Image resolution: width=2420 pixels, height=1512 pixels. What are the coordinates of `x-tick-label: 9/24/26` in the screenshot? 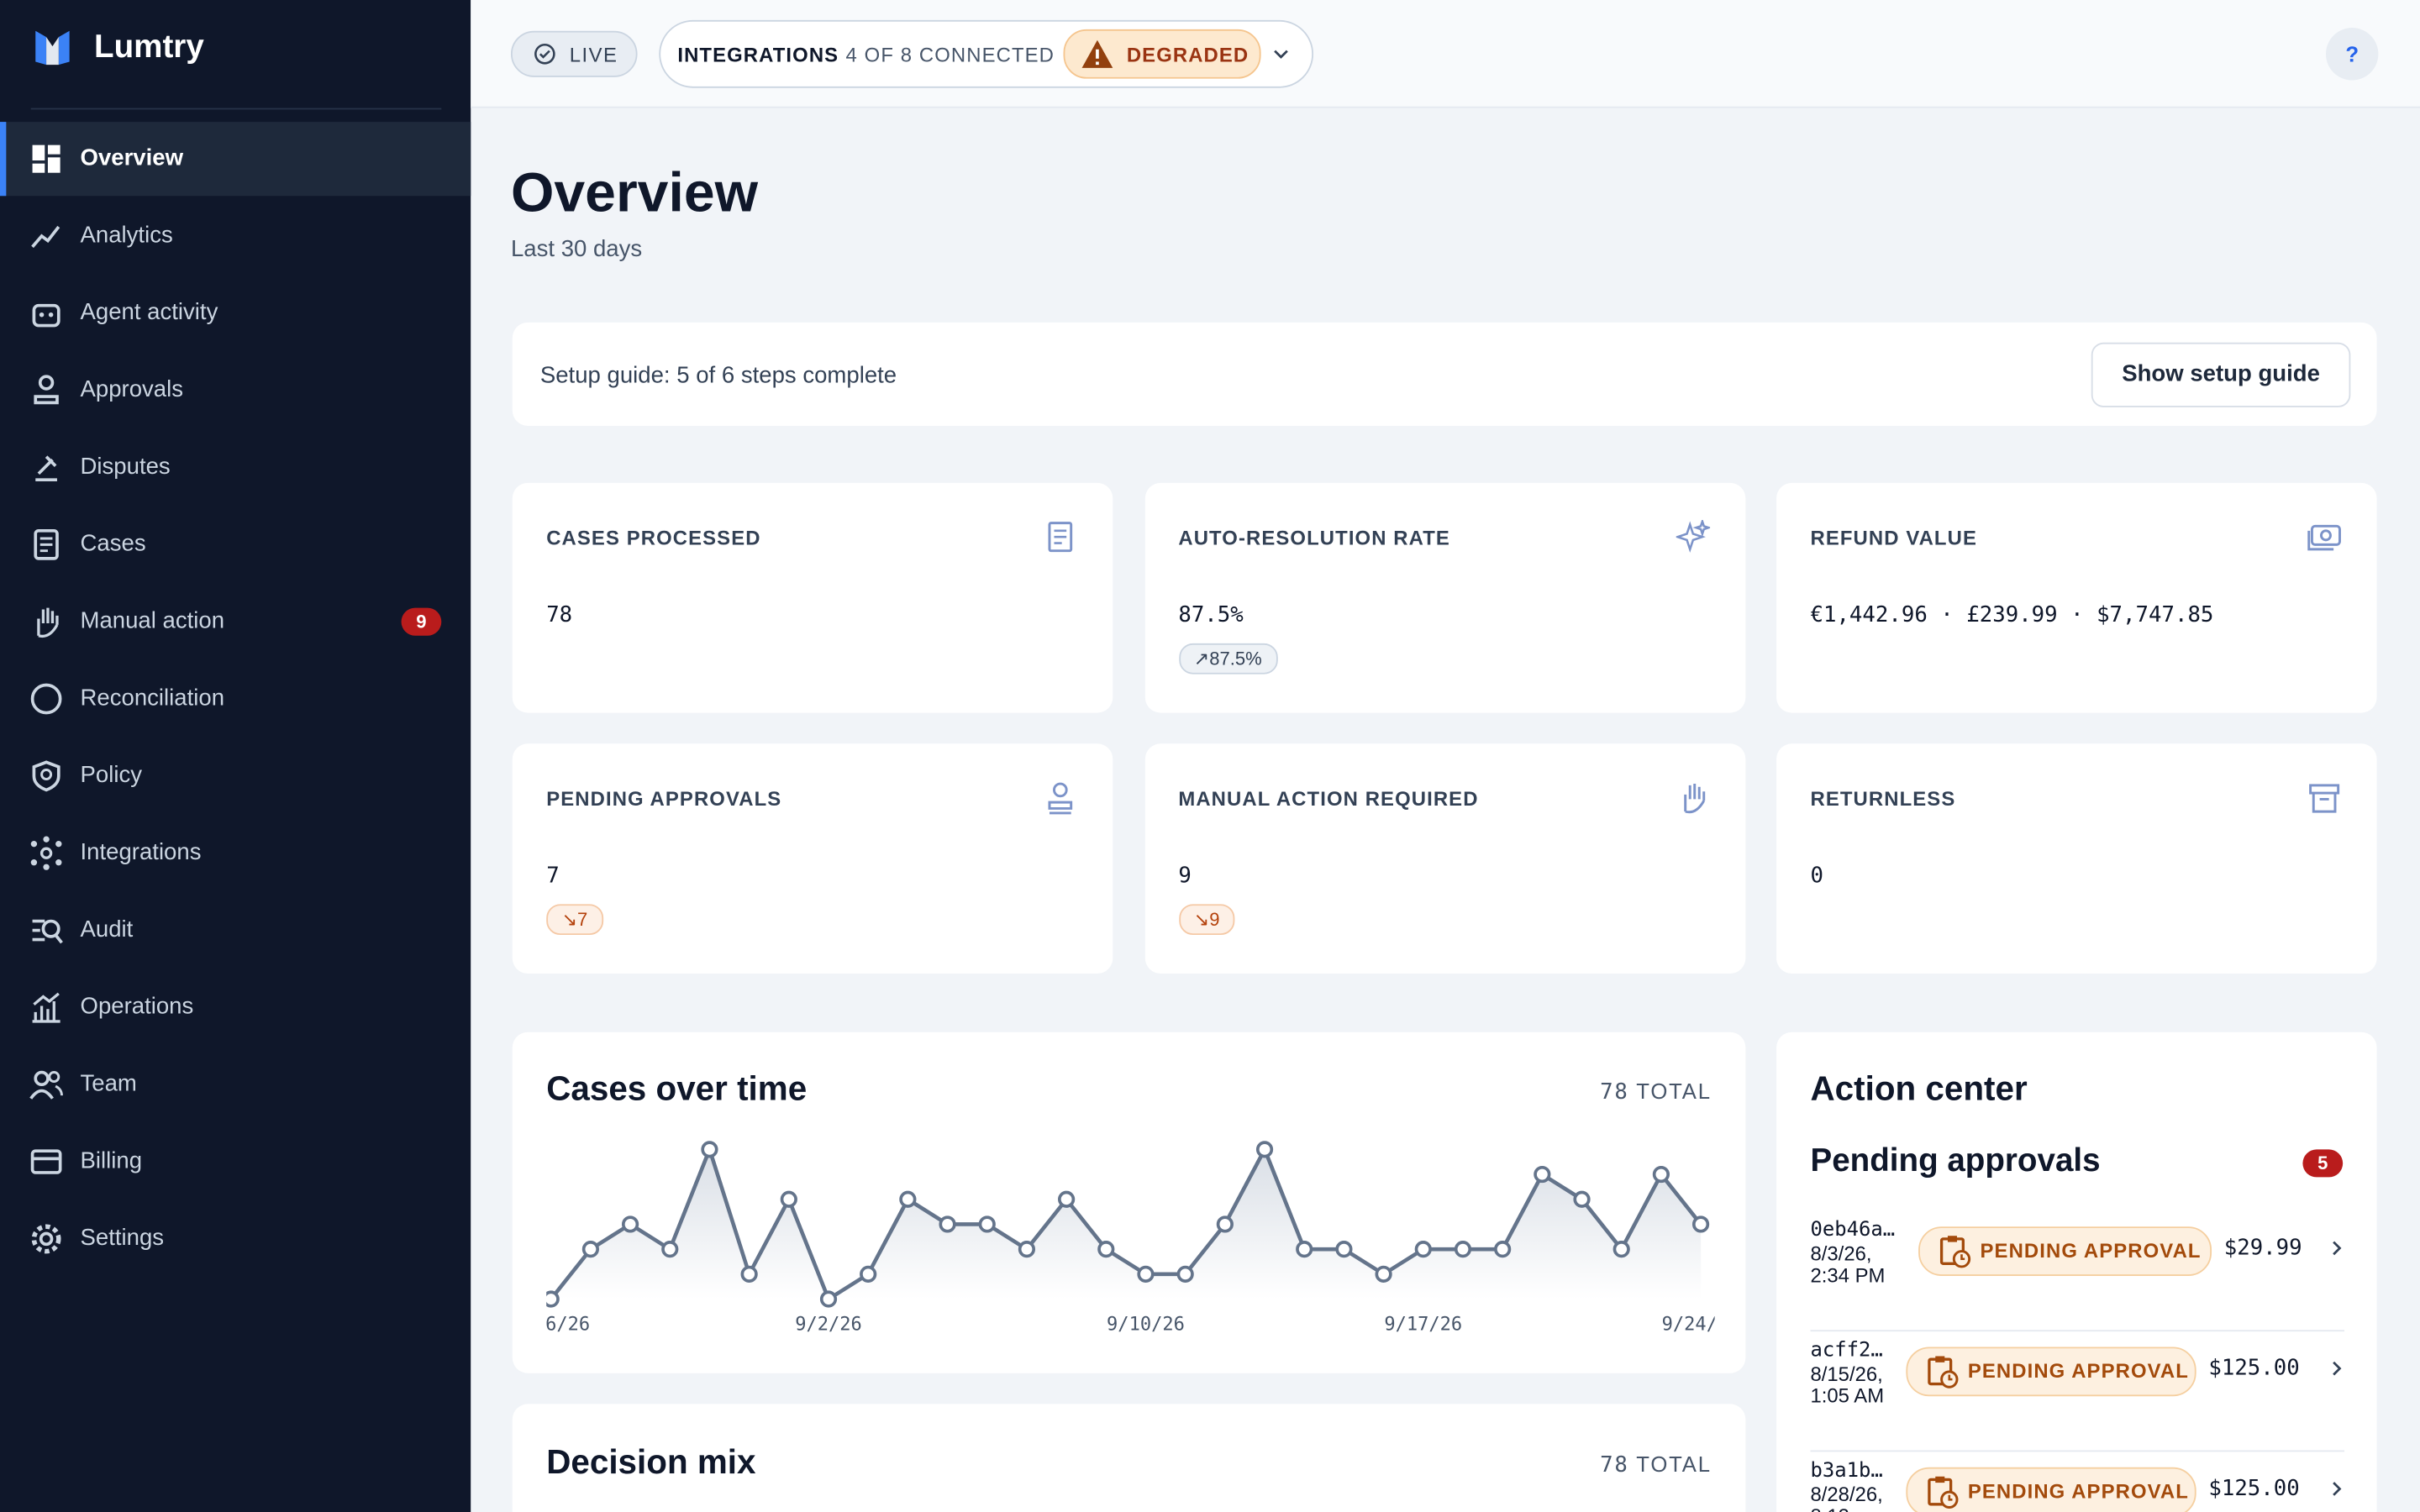 It's located at (1688, 1324).